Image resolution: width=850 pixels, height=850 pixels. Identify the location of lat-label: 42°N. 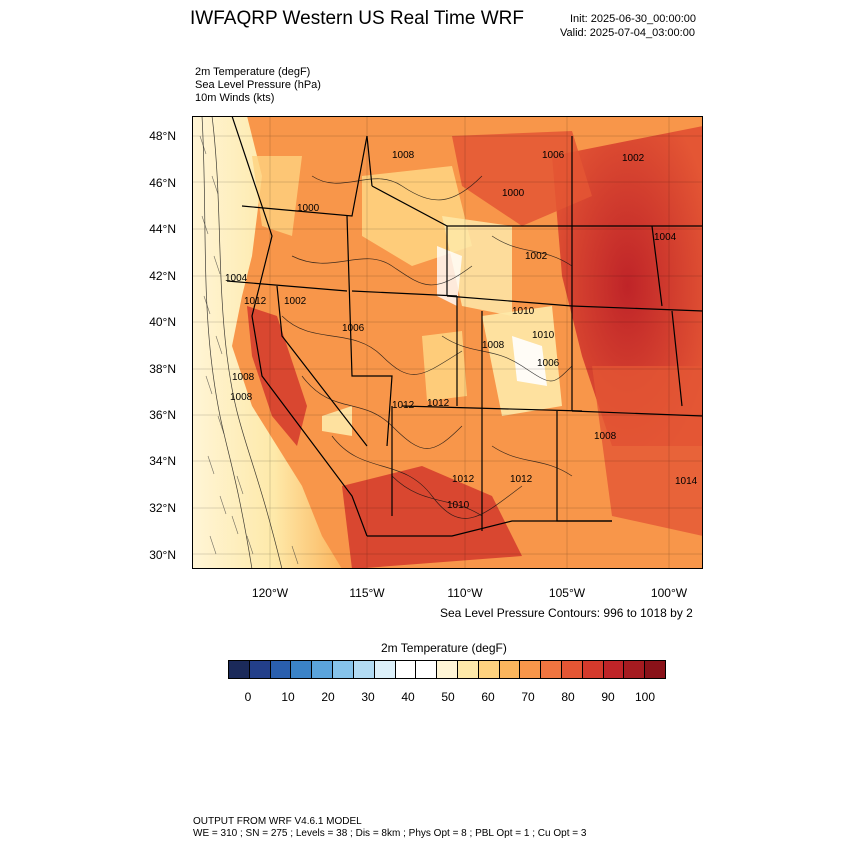
(162, 276).